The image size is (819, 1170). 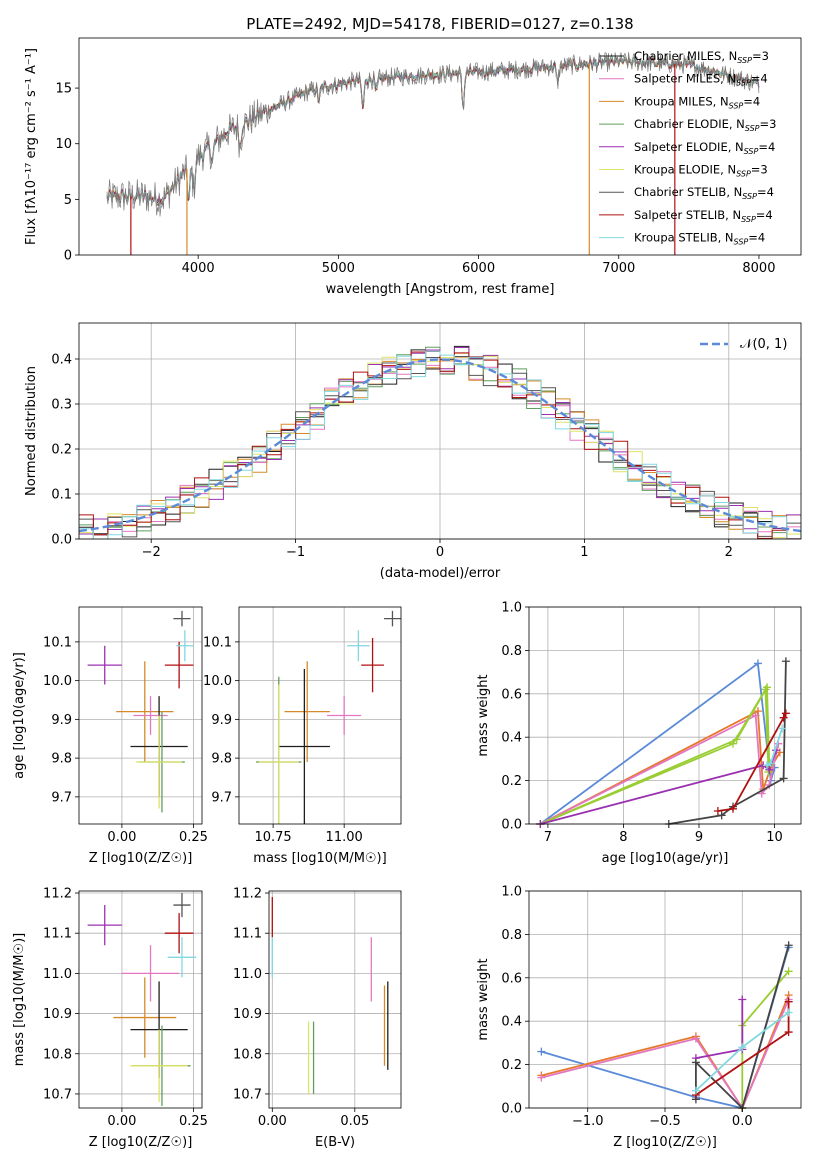 I want to click on plot-area-mass_vs_ebv, so click(x=330, y=995).